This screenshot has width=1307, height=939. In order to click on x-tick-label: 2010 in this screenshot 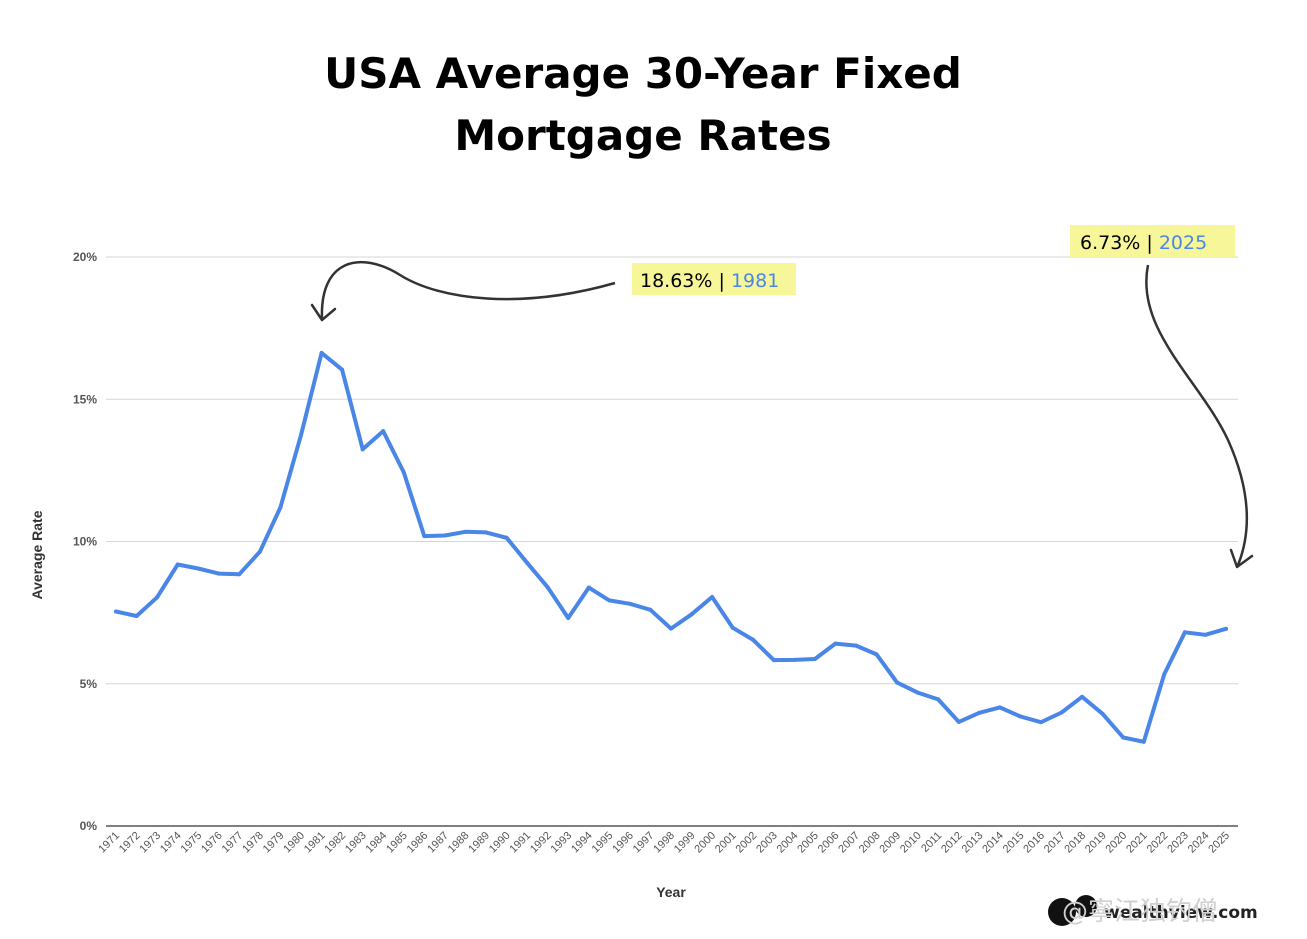, I will do `click(911, 843)`.